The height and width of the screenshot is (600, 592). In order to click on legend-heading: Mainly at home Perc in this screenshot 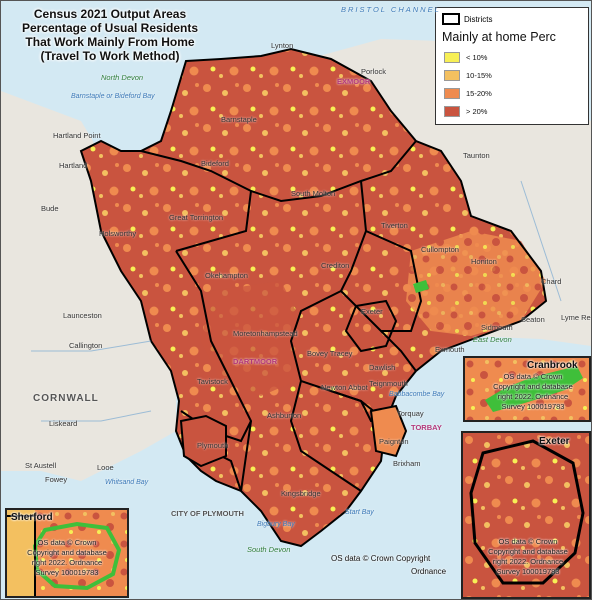, I will do `click(499, 37)`.